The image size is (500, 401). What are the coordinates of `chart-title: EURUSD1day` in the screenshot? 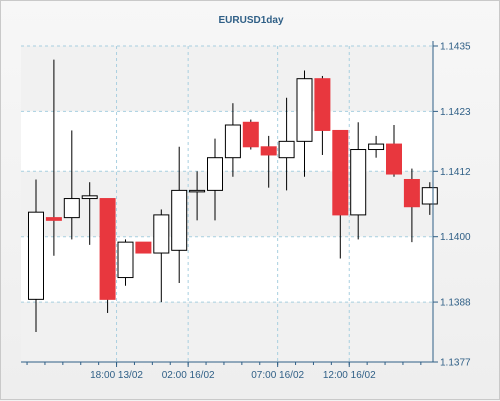 It's located at (250, 20).